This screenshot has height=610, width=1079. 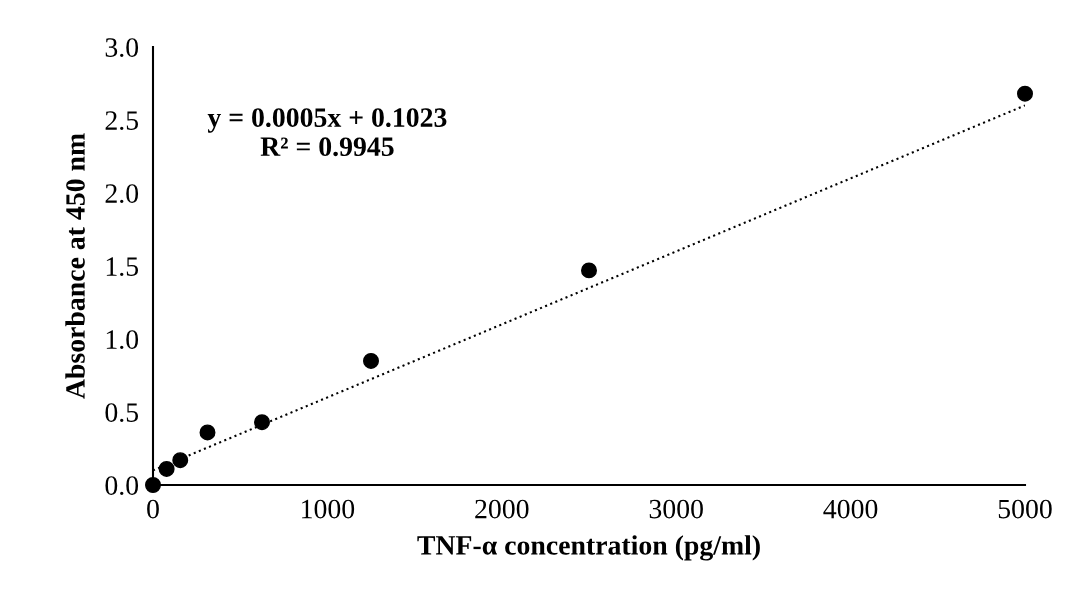 What do you see at coordinates (122, 48) in the screenshot?
I see `y-tick-label: 3.0` at bounding box center [122, 48].